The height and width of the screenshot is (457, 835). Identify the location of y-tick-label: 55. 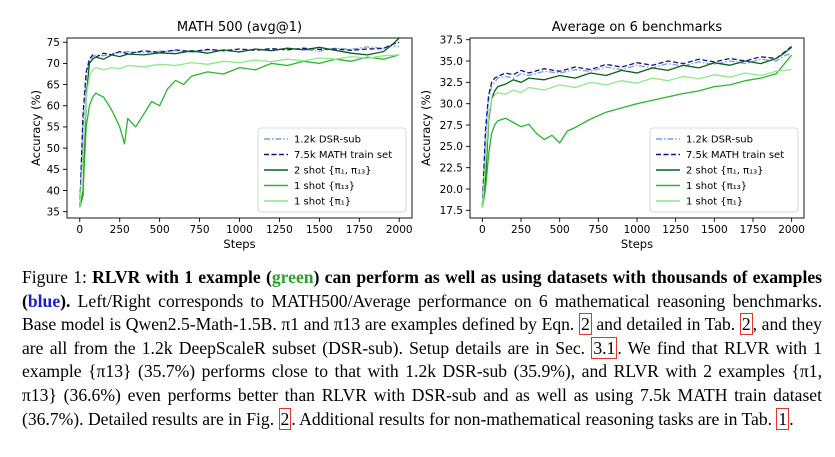
(53, 128).